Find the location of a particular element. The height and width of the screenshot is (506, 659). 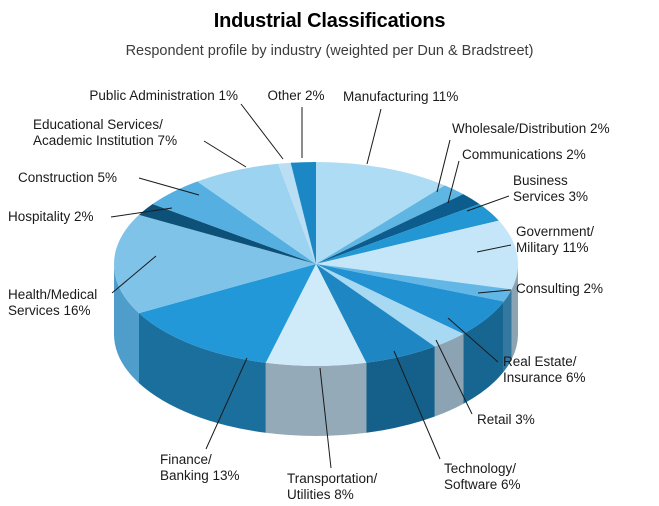

pie-segment-finance-banking is located at coordinates (227, 313).